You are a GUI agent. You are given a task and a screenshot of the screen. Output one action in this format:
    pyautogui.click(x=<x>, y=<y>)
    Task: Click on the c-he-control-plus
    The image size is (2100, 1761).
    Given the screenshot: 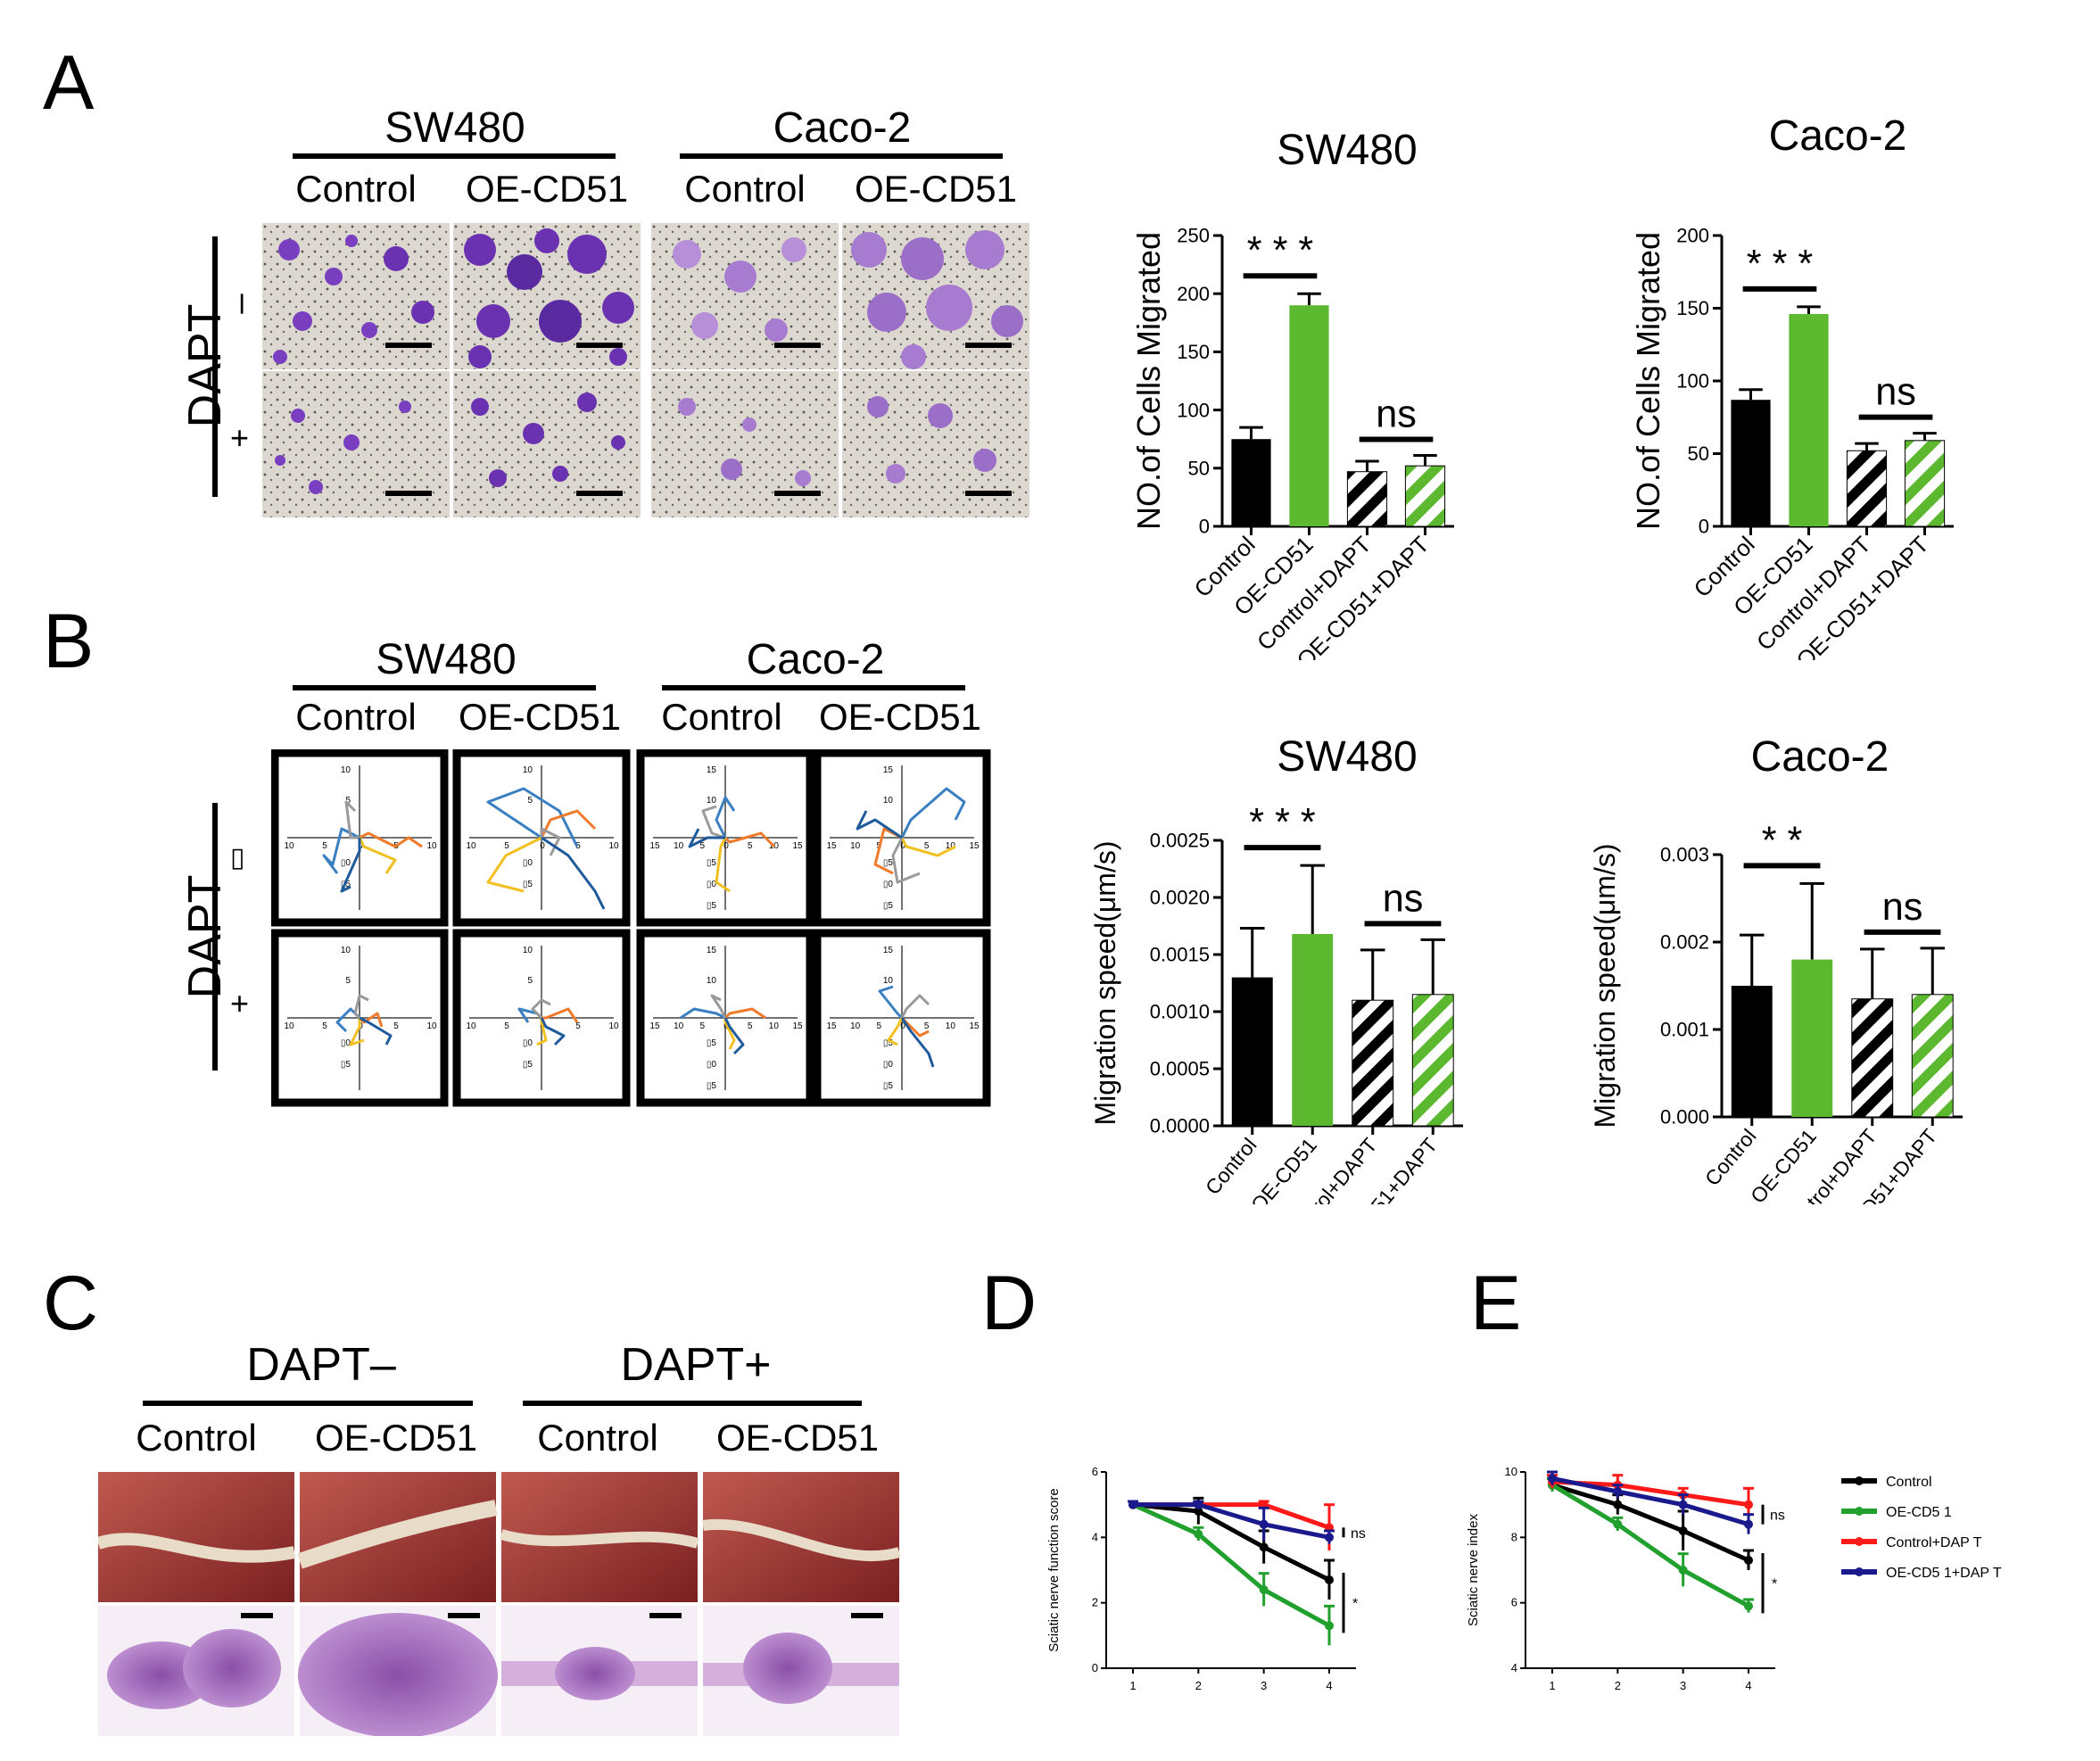 What is the action you would take?
    pyautogui.click(x=599, y=1671)
    